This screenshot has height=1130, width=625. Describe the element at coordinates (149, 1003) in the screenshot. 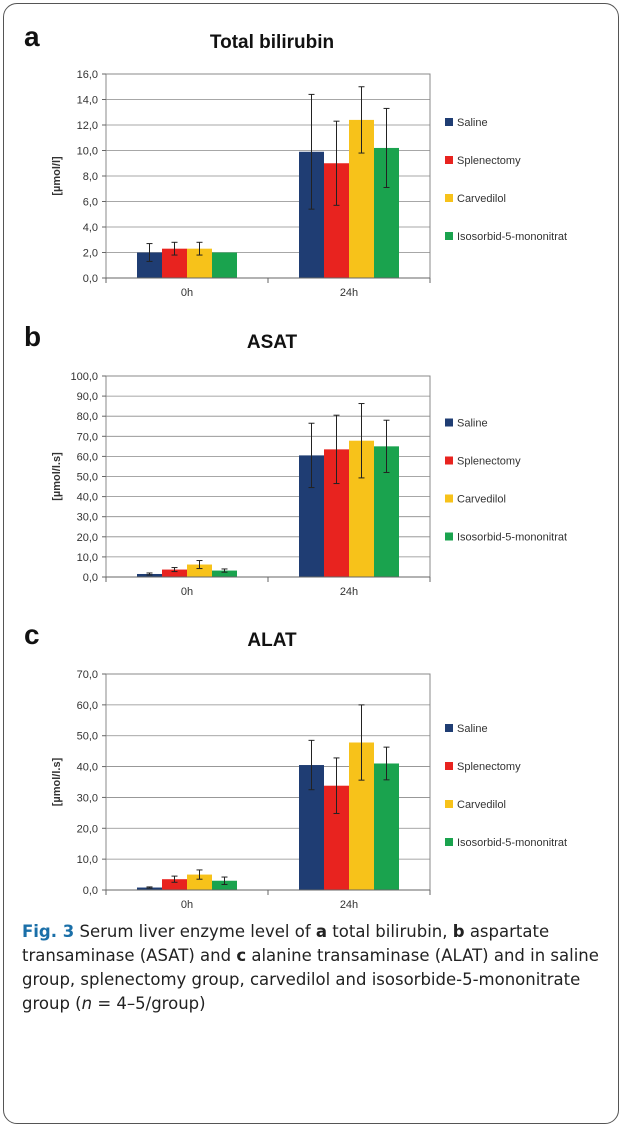

I see `caption-segment: = 4–5/group)` at that location.